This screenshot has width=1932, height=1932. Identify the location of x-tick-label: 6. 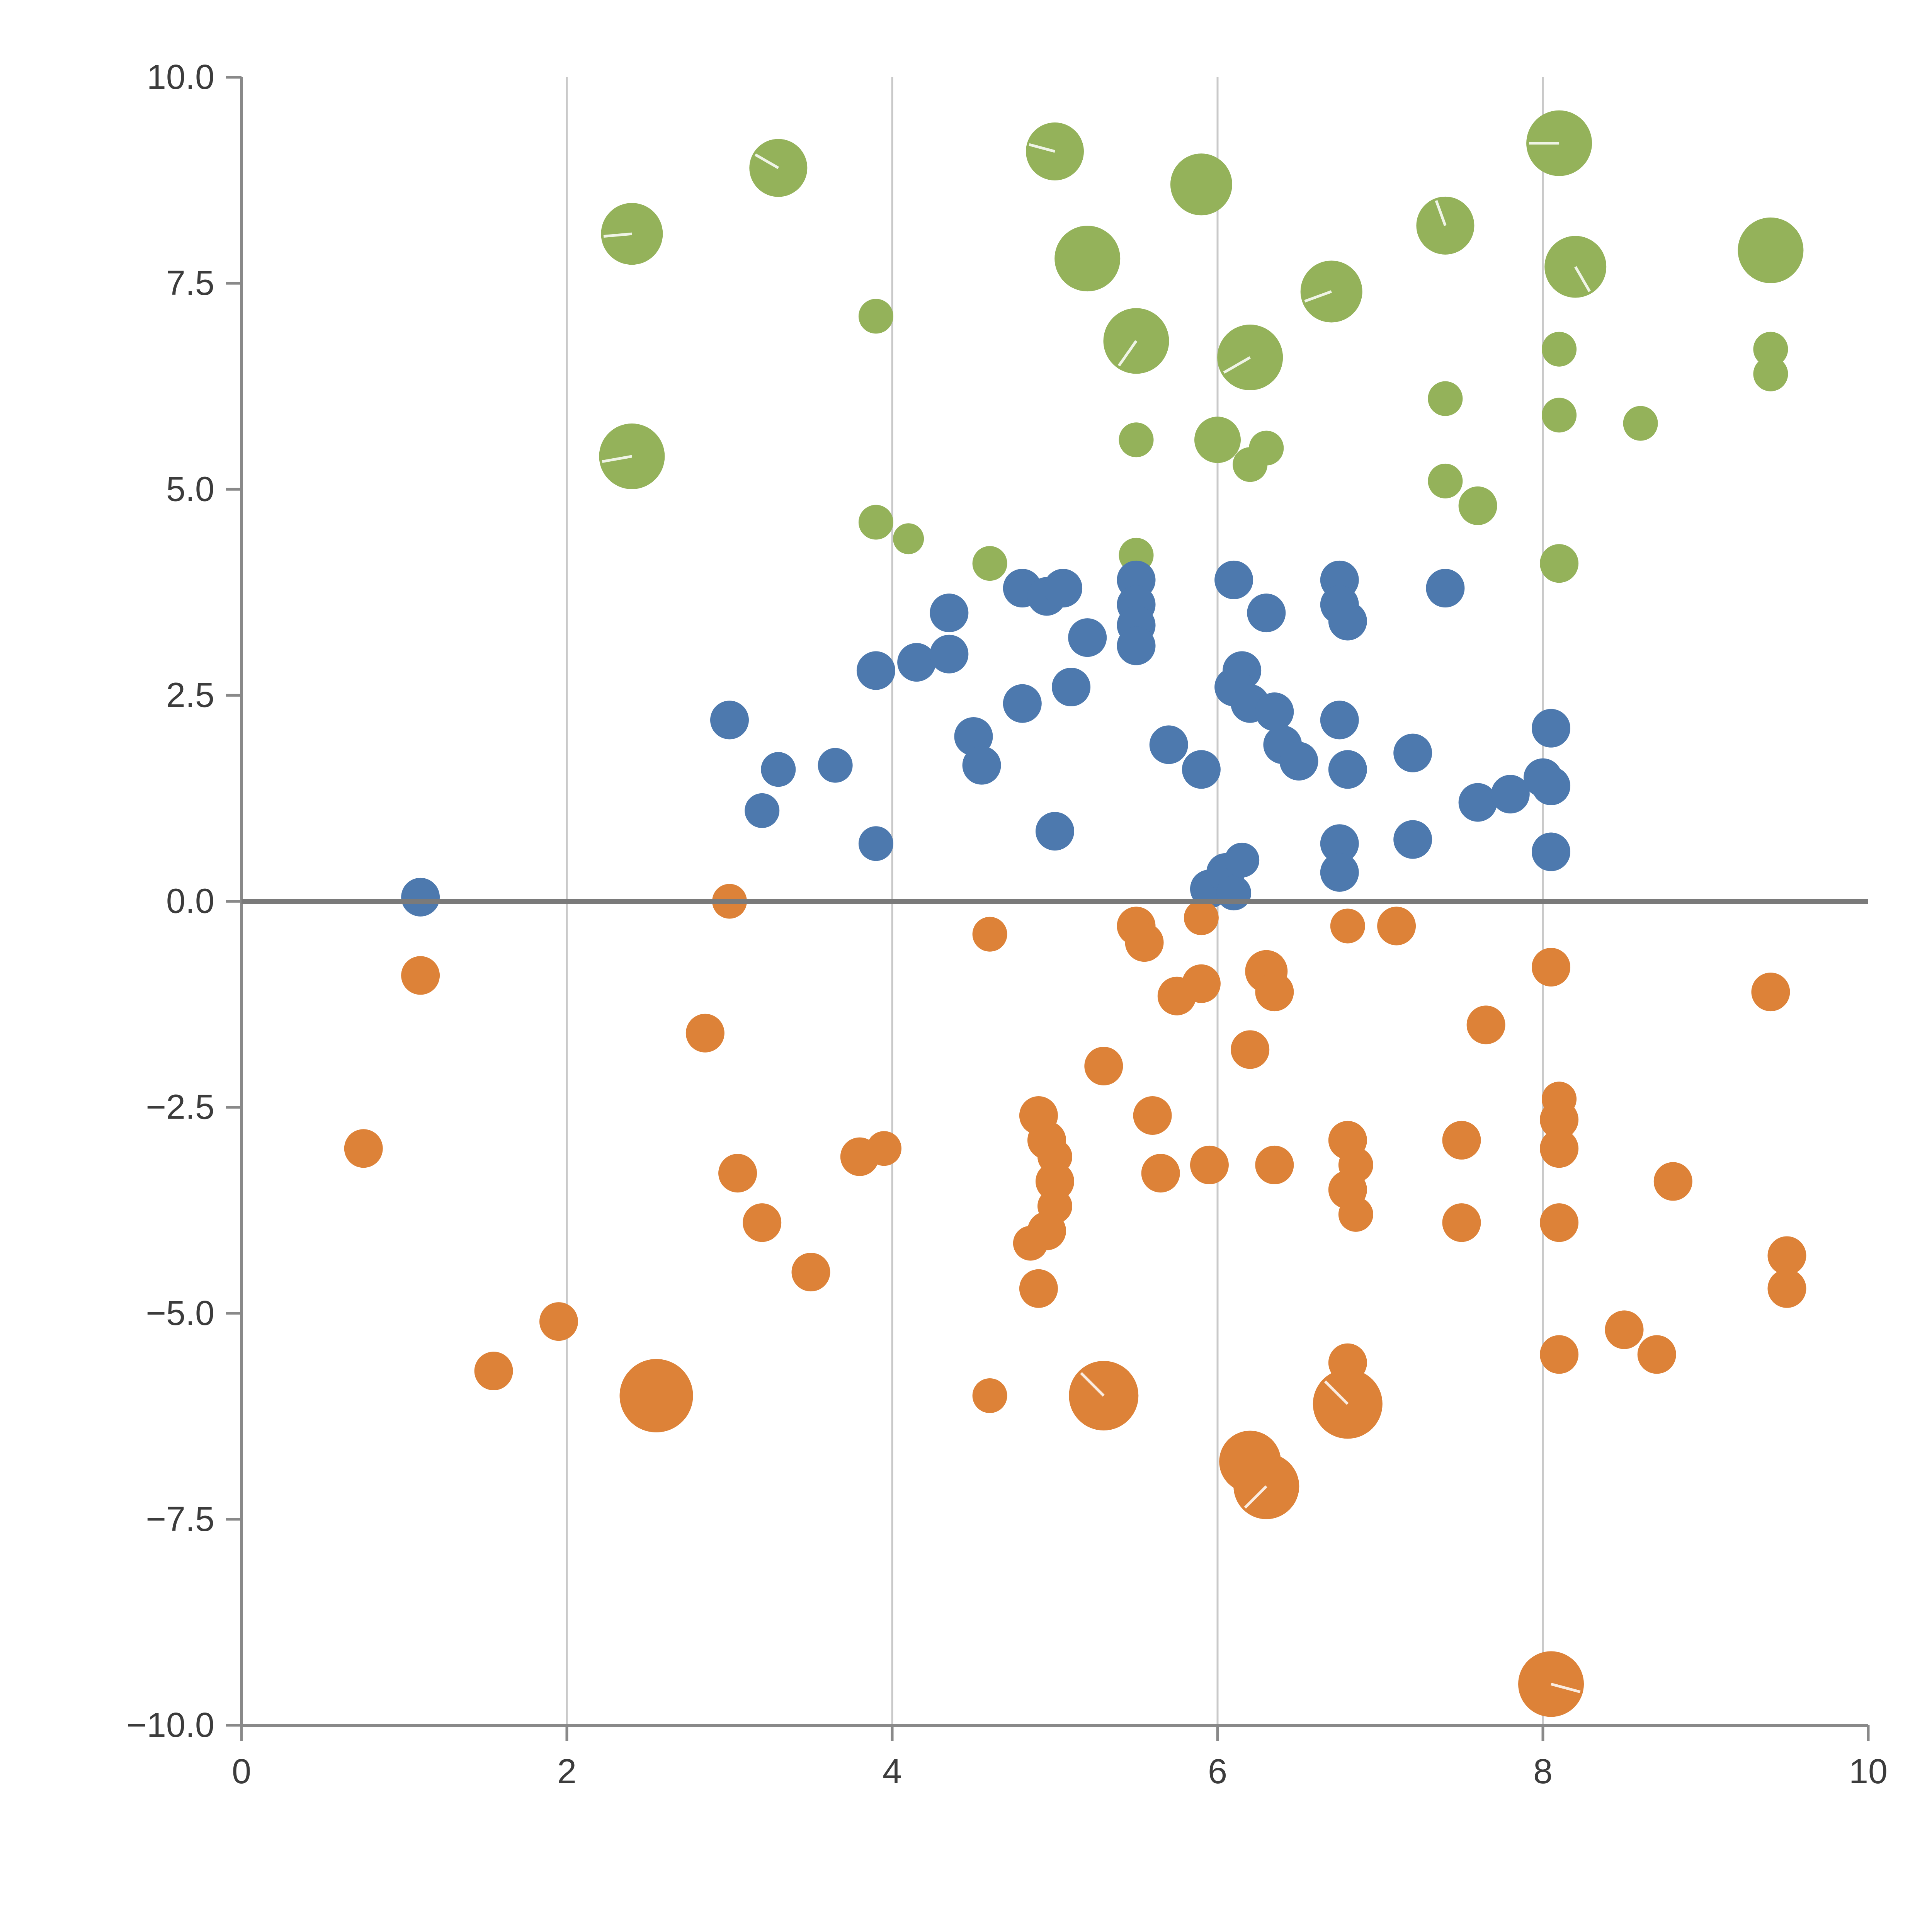
(1218, 1771).